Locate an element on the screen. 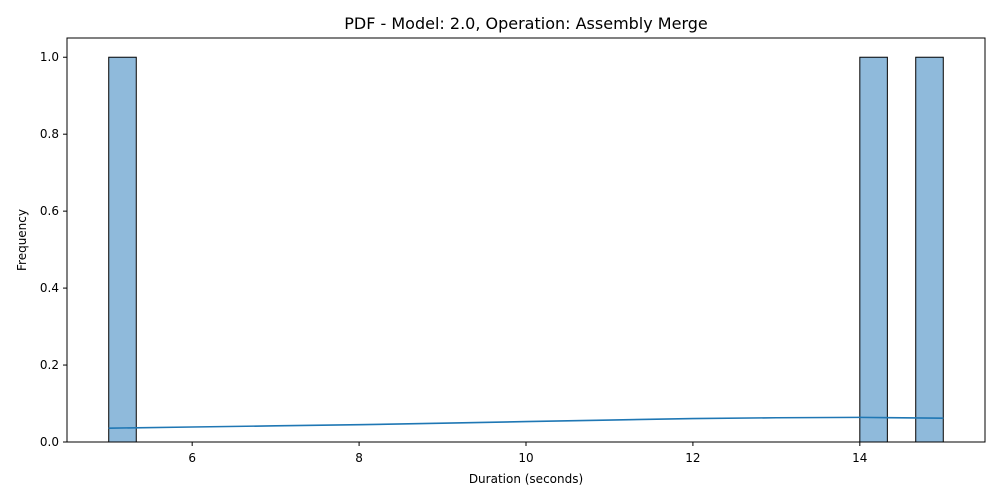 The image size is (1000, 500). y-tick-label: 1.0 is located at coordinates (49, 57).